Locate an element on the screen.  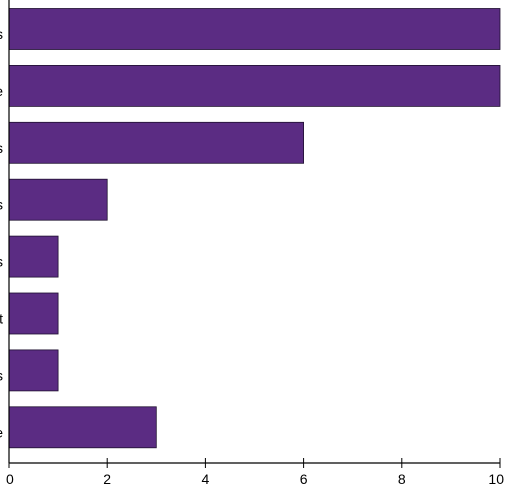
category-label-5: s is located at coordinates (1, 262).